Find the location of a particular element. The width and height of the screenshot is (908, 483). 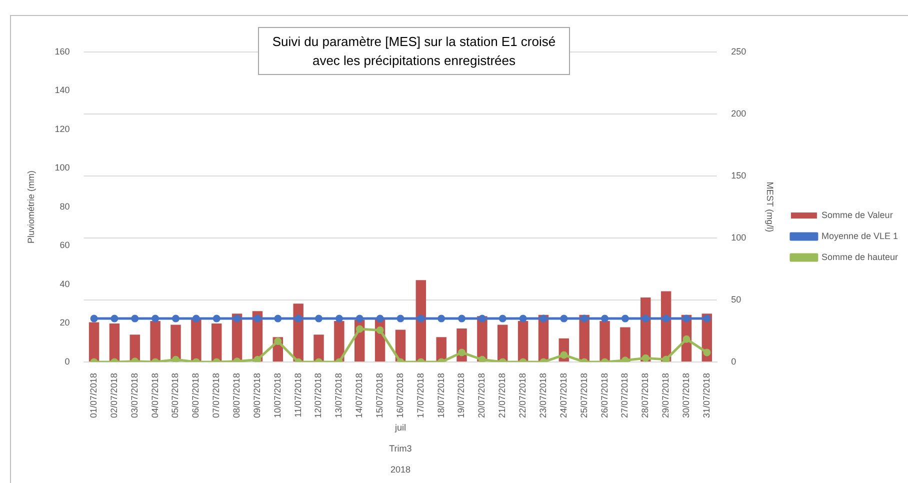

y-tick-label: 40 is located at coordinates (65, 283).